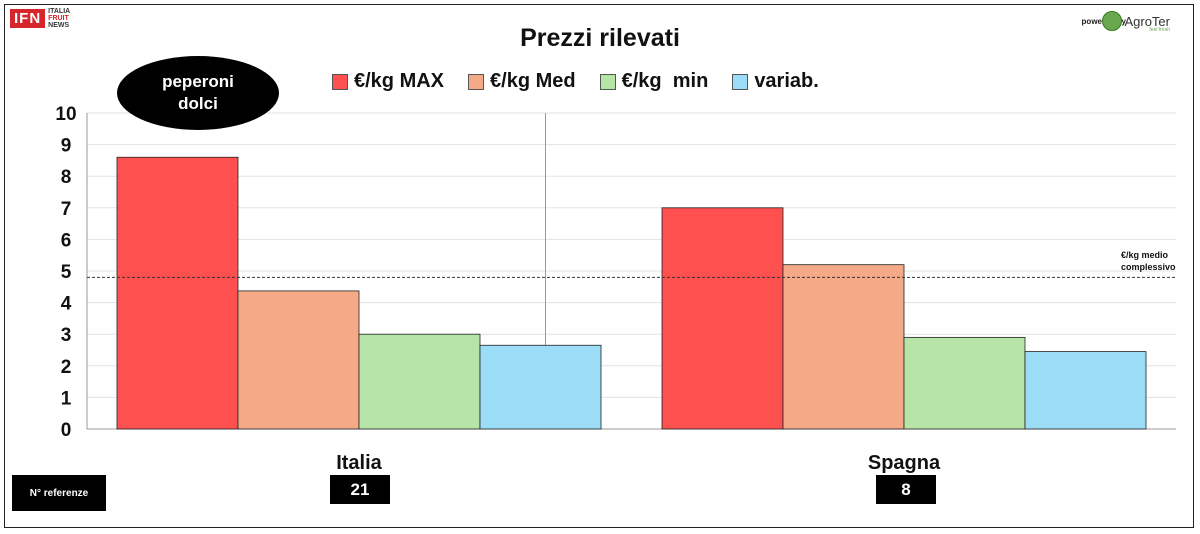 The image size is (1200, 534). Describe the element at coordinates (740, 81) in the screenshot. I see `legend-swatch-var` at that location.